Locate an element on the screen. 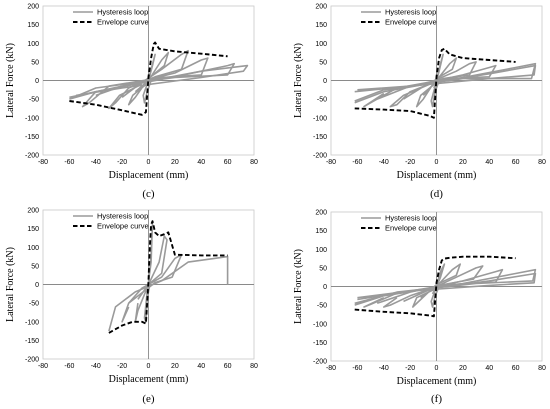 This screenshot has height=409, width=550. panel-label: (e) is located at coordinates (148, 399).